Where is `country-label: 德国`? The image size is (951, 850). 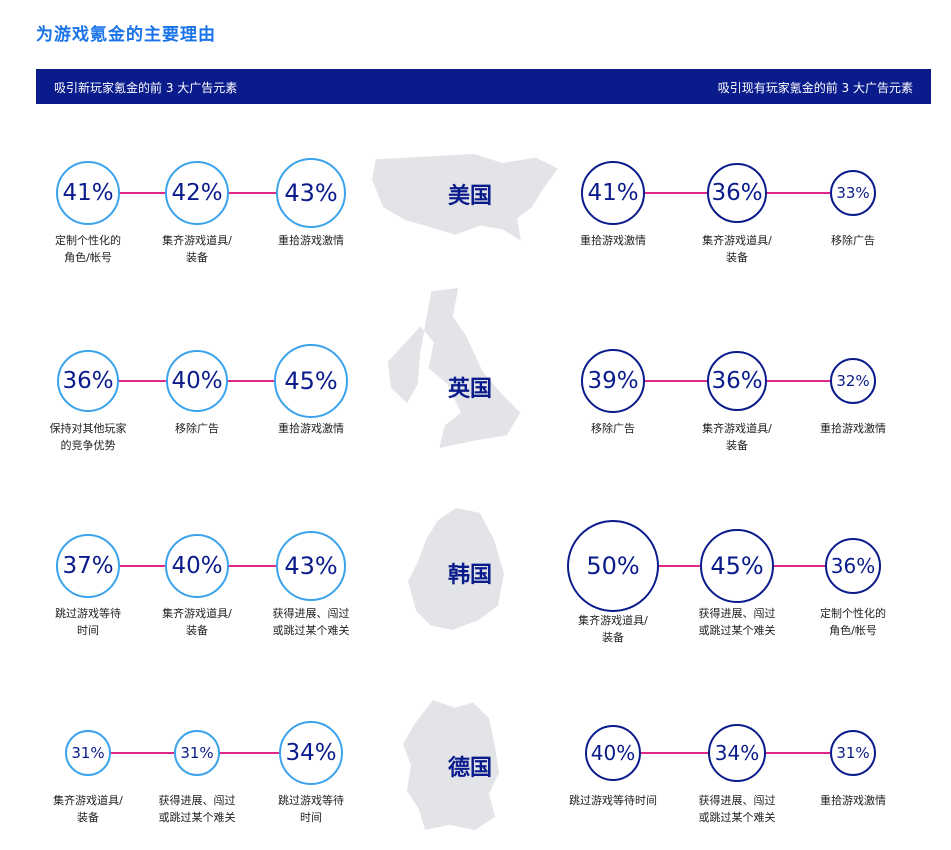
country-label: 德国 is located at coordinates (469, 768).